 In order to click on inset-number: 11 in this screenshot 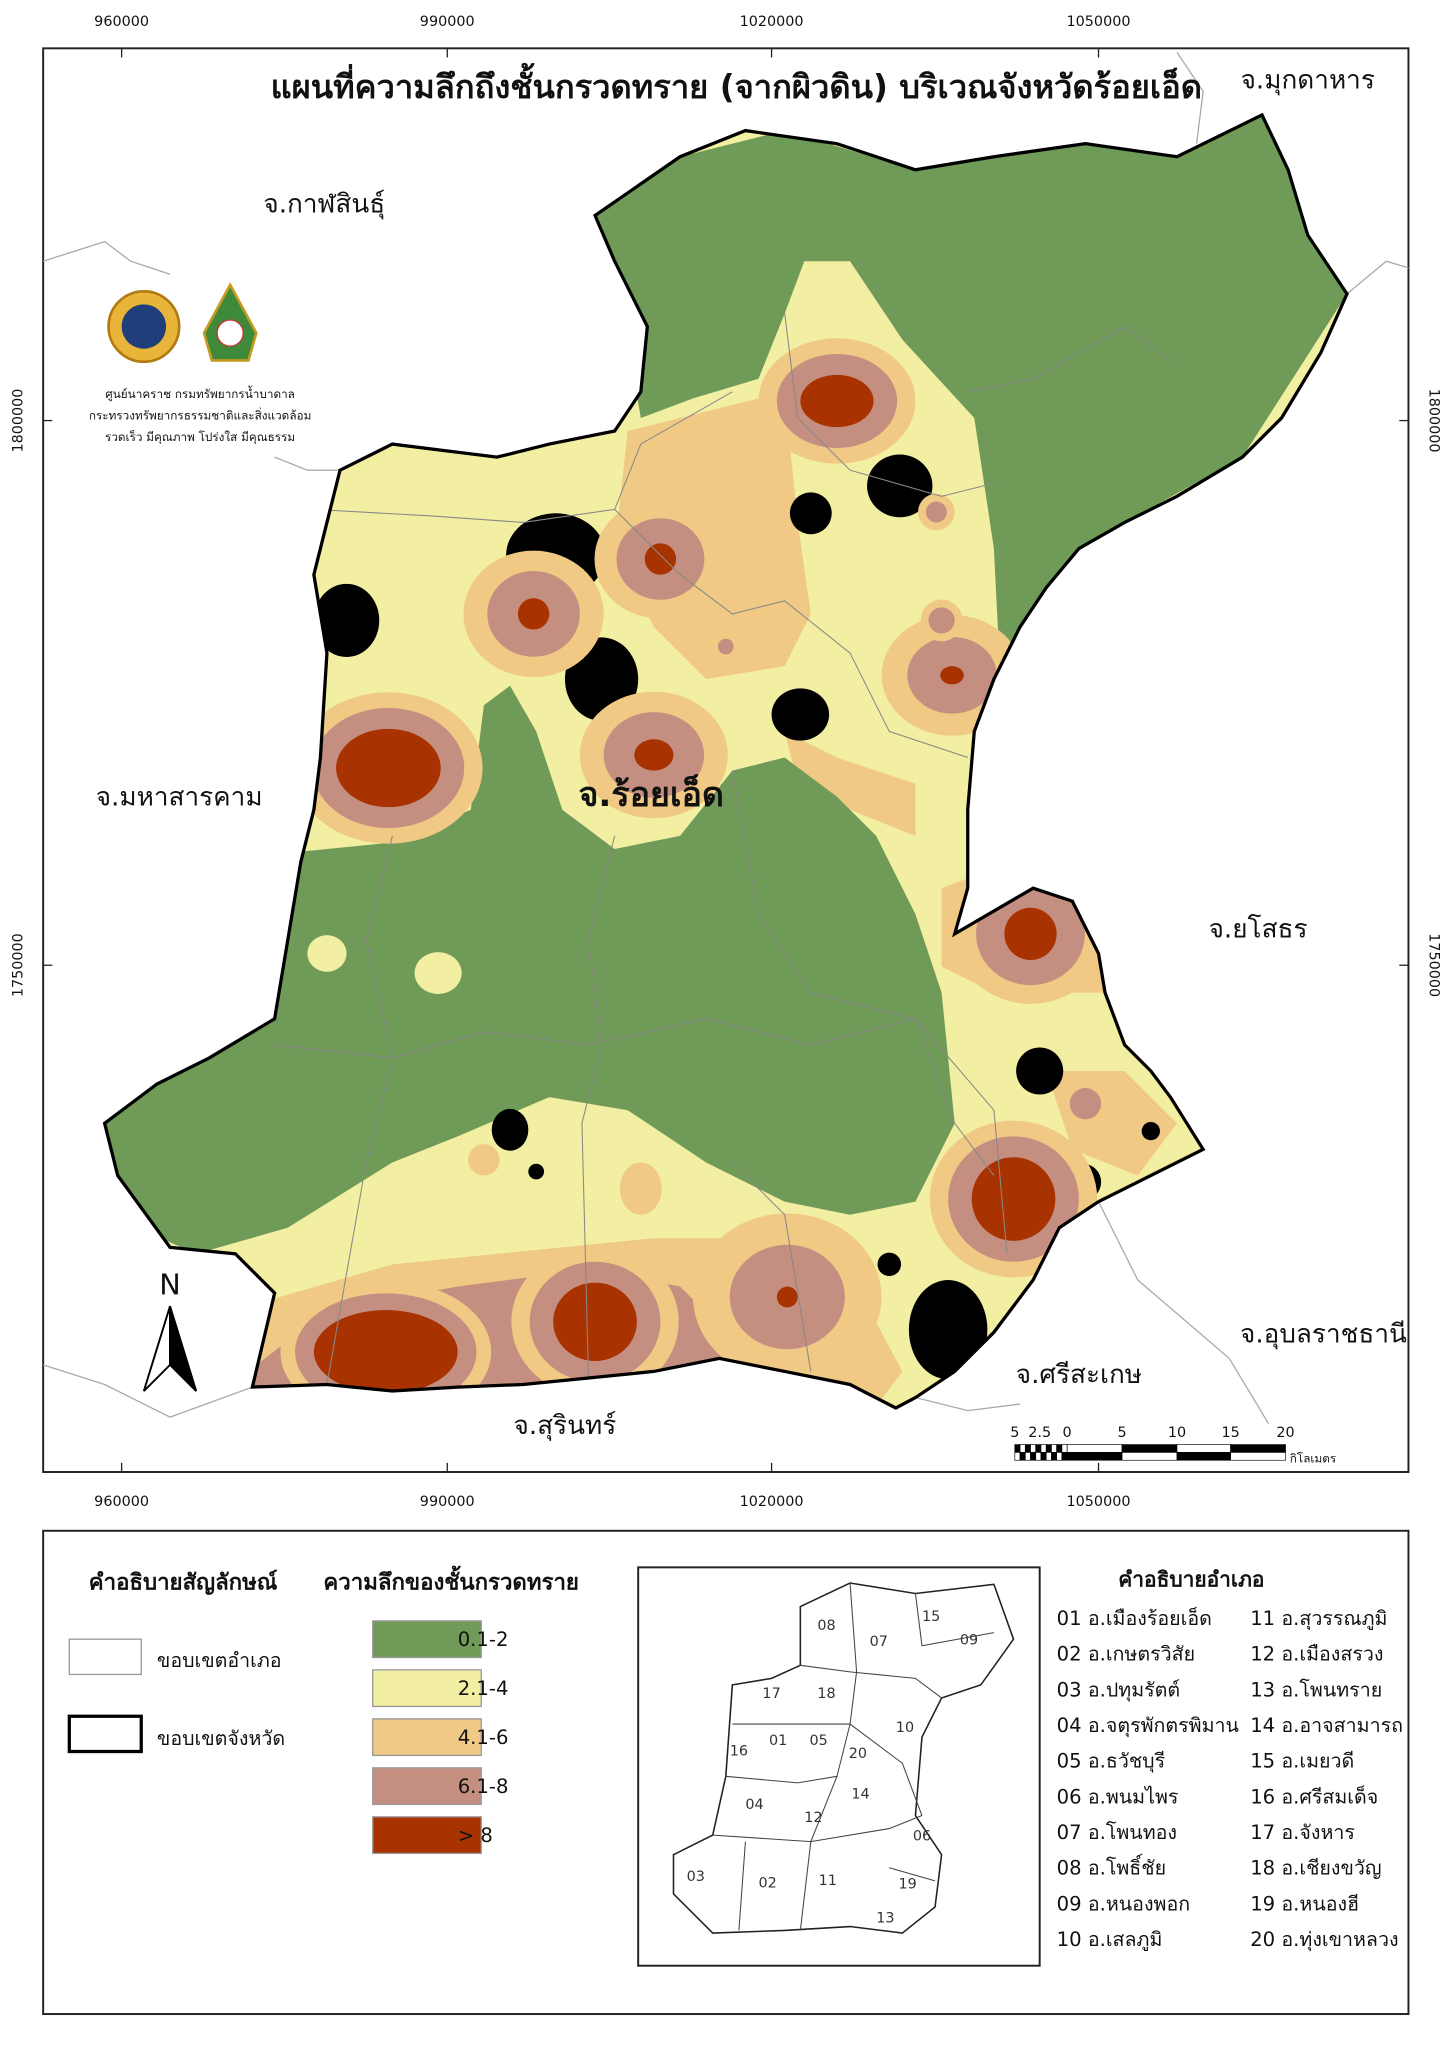, I will do `click(828, 1881)`.